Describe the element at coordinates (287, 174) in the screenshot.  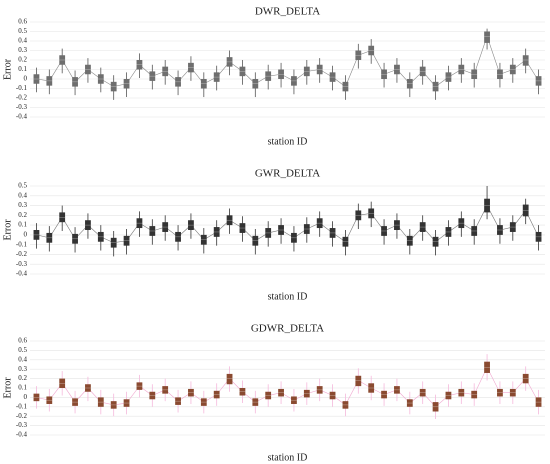
I see `chart-title: GWR_DELTA` at that location.